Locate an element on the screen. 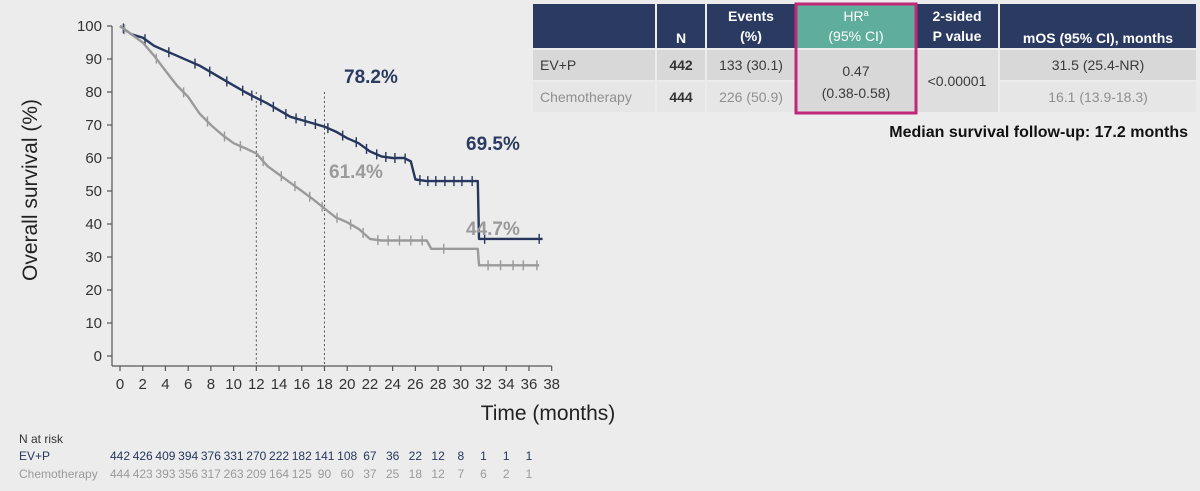 This screenshot has width=1200, height=491. risk-value-chemo: 356 is located at coordinates (188, 474).